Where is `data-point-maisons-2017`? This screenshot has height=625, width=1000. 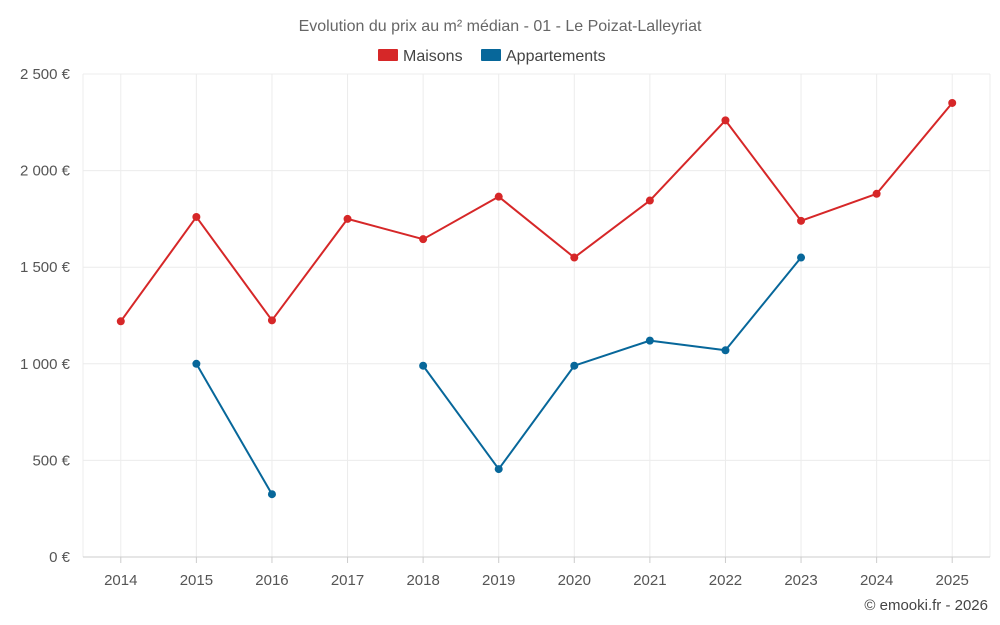
data-point-maisons-2017 is located at coordinates (347, 218).